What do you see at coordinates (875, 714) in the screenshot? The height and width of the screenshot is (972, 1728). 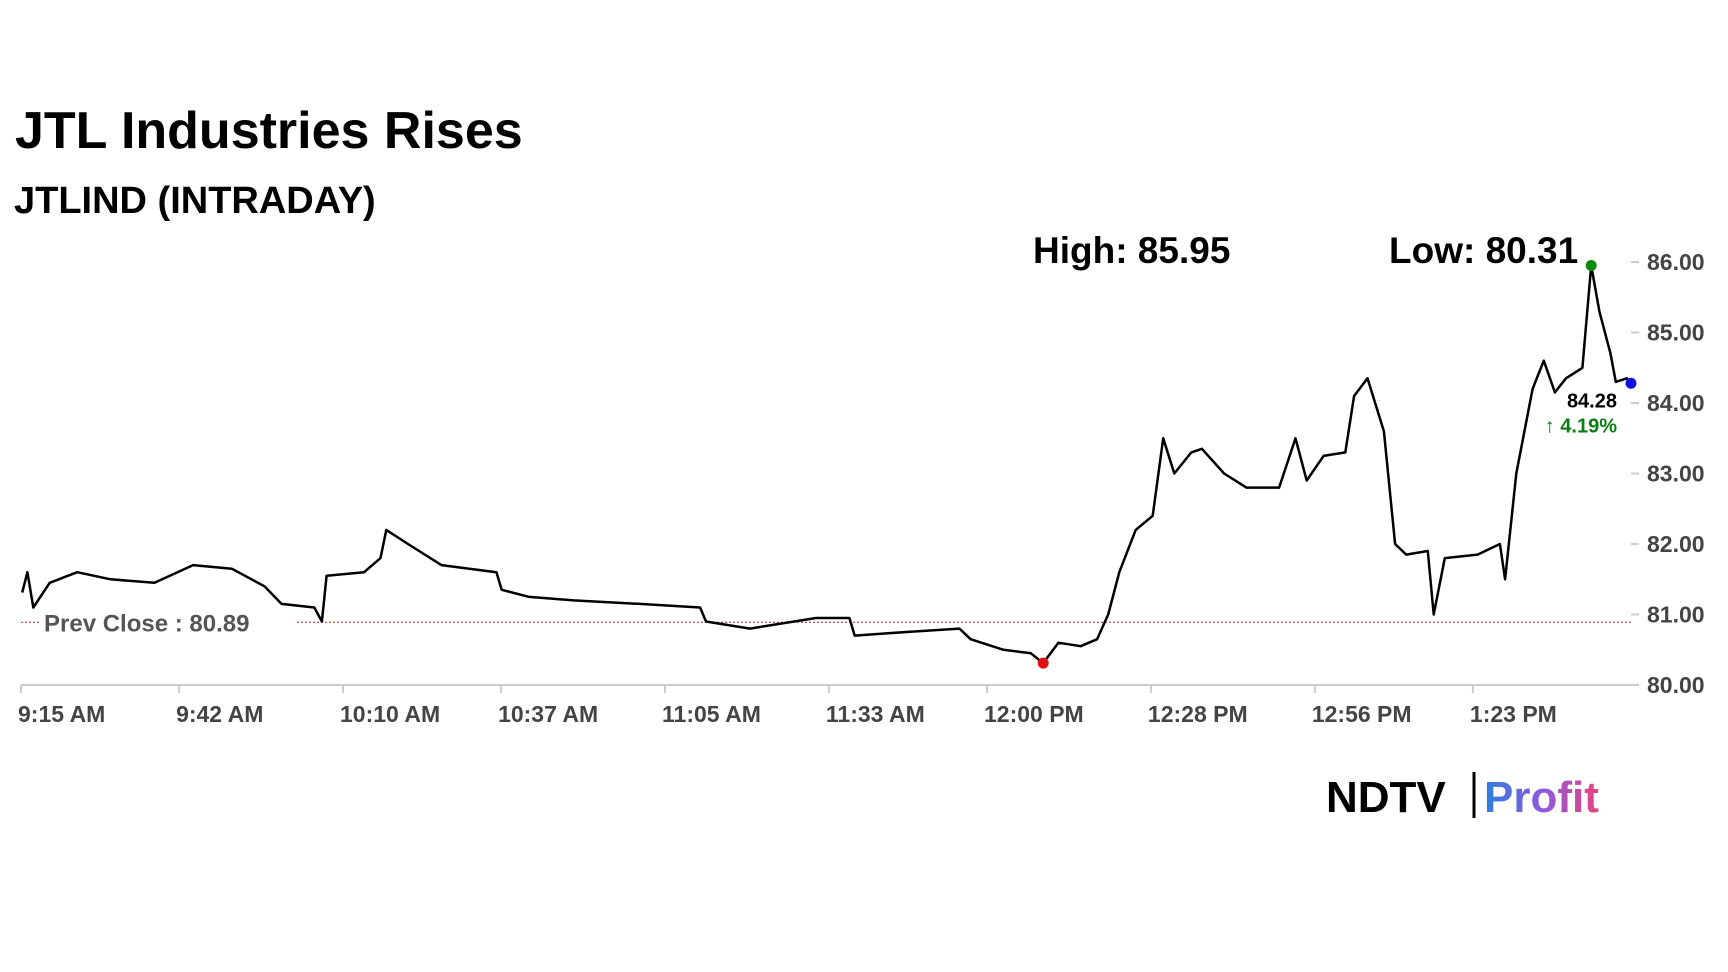 I see `x-tick-label: 11:33 AM` at bounding box center [875, 714].